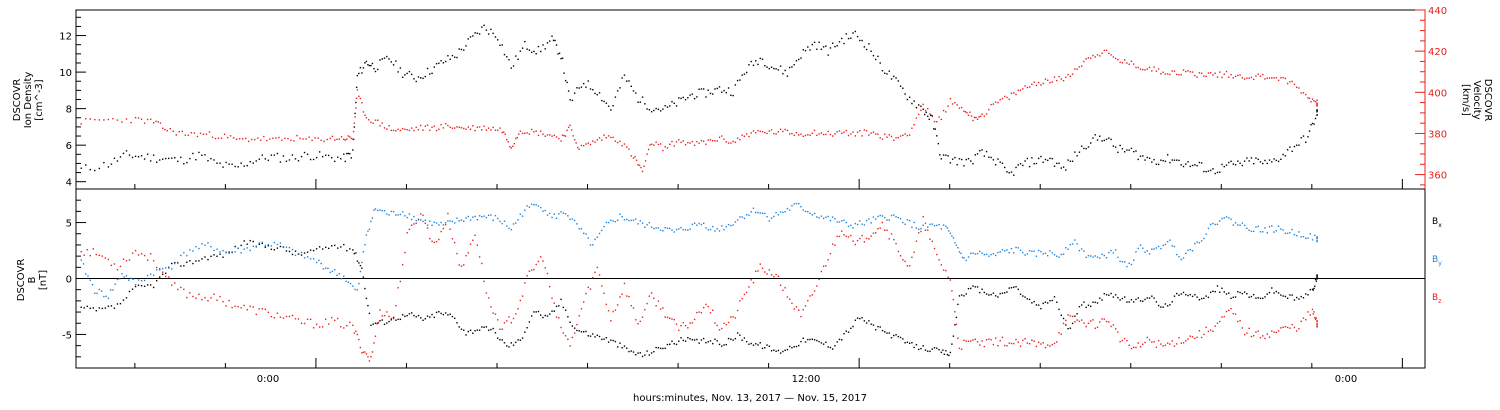 Image resolution: width=1500 pixels, height=410 pixels. I want to click on top-right-tick-label: 360, so click(1437, 176).